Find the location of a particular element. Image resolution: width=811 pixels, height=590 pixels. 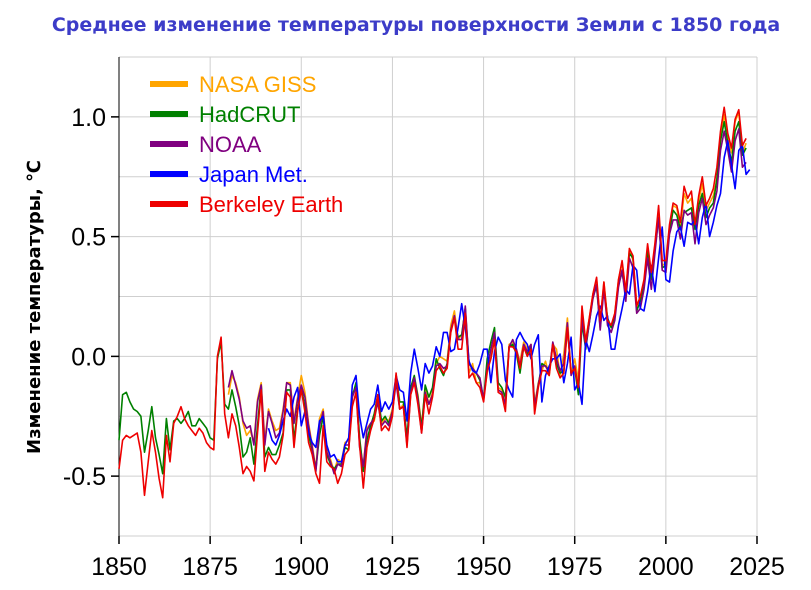

x-tick-label: 1850 is located at coordinates (119, 567).